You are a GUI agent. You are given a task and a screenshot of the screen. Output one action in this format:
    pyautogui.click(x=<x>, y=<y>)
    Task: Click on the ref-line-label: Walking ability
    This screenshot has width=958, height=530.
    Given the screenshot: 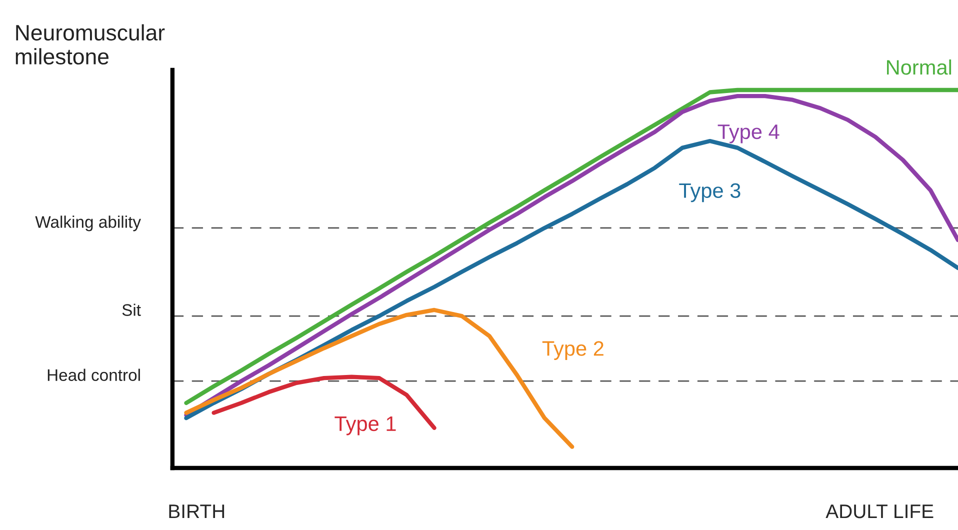 What is the action you would take?
    pyautogui.click(x=88, y=224)
    